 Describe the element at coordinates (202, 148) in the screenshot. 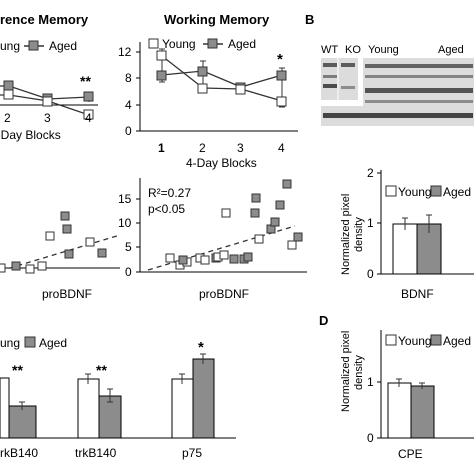

I see `working-x-tick: 2` at that location.